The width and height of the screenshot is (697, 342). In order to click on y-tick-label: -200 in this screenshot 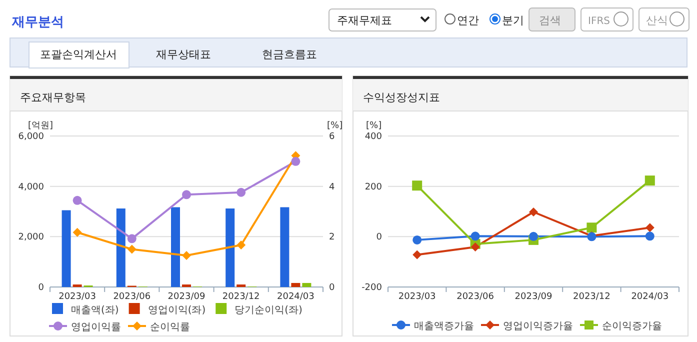, I will do `click(372, 288)`.